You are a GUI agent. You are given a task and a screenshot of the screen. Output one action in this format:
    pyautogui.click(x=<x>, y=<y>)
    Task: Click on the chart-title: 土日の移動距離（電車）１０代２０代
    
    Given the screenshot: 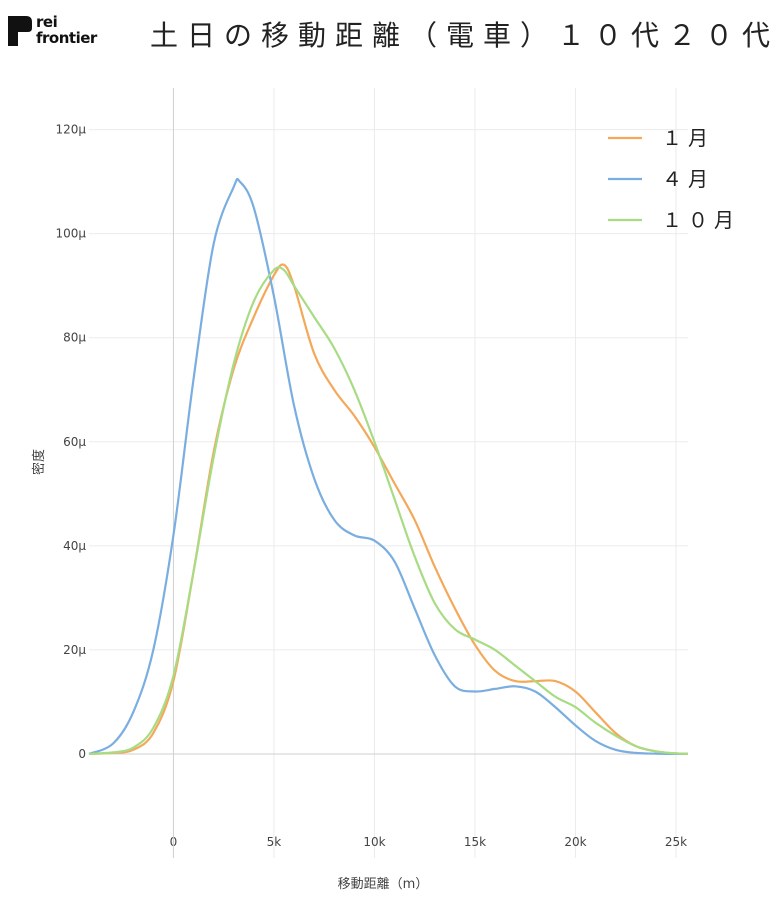 What is the action you would take?
    pyautogui.click(x=460, y=35)
    